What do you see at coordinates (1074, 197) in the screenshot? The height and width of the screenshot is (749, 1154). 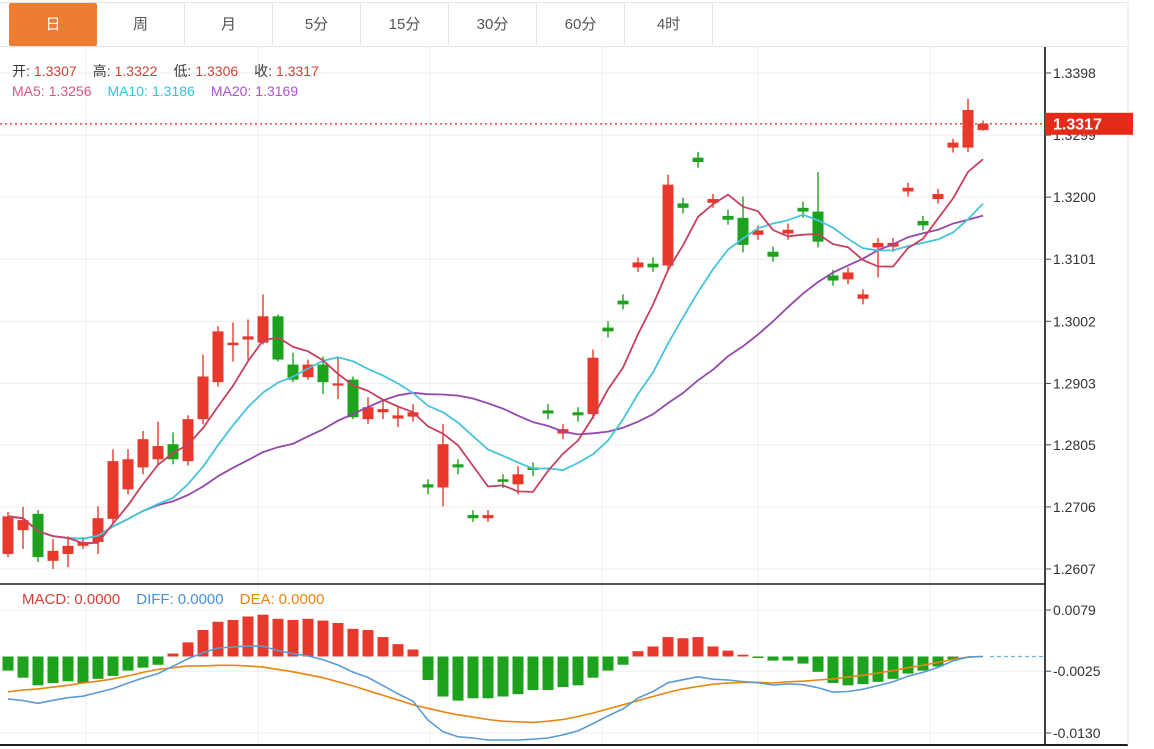 I see `price-axis-label: 1.3200` at bounding box center [1074, 197].